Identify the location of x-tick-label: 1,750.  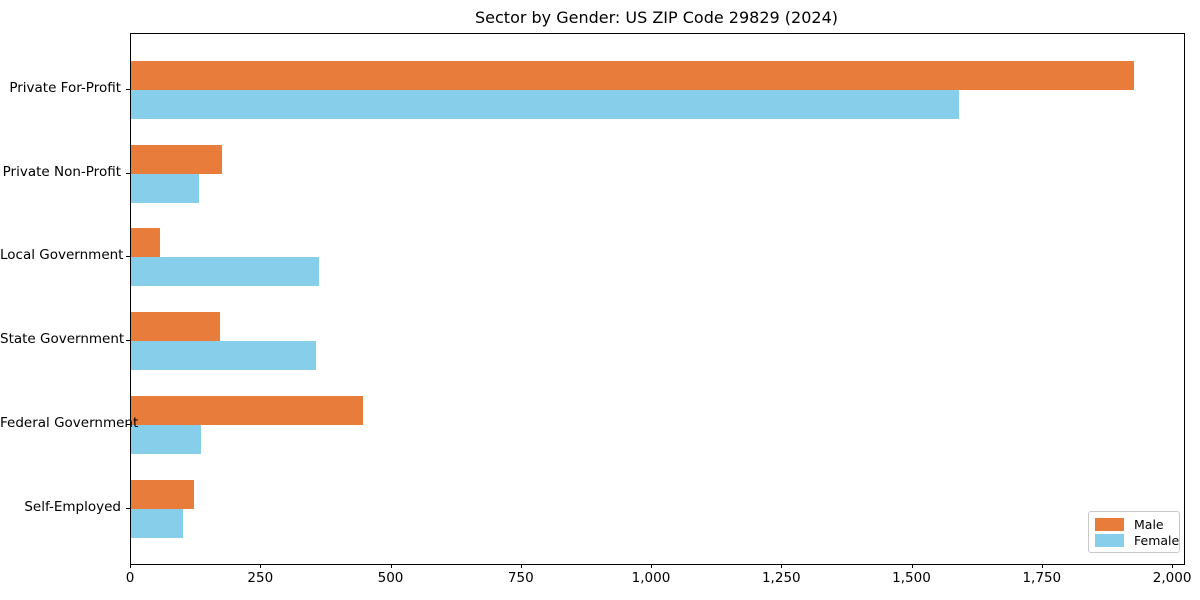
(1042, 578).